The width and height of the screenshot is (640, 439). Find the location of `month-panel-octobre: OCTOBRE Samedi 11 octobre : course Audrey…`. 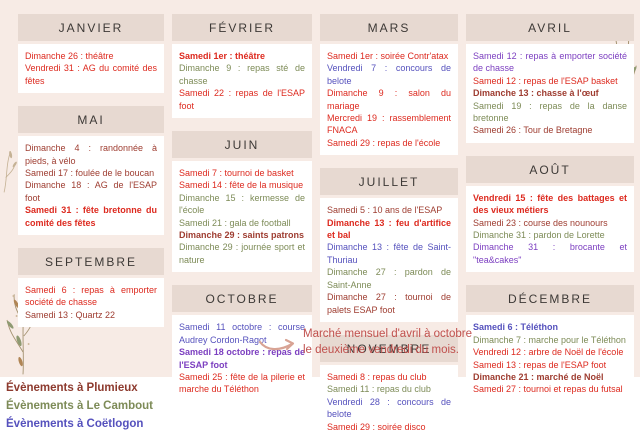

month-panel-octobre: OCTOBRE Samedi 11 octobre : course Audrey… is located at coordinates (242, 343).